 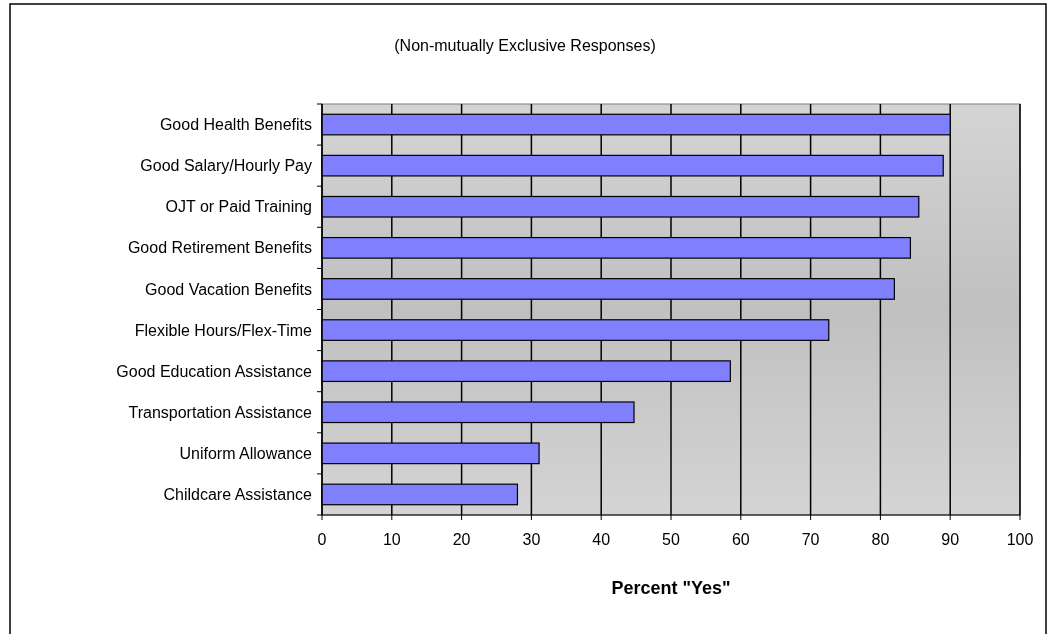 What do you see at coordinates (601, 539) in the screenshot?
I see `x-tick-label: 40` at bounding box center [601, 539].